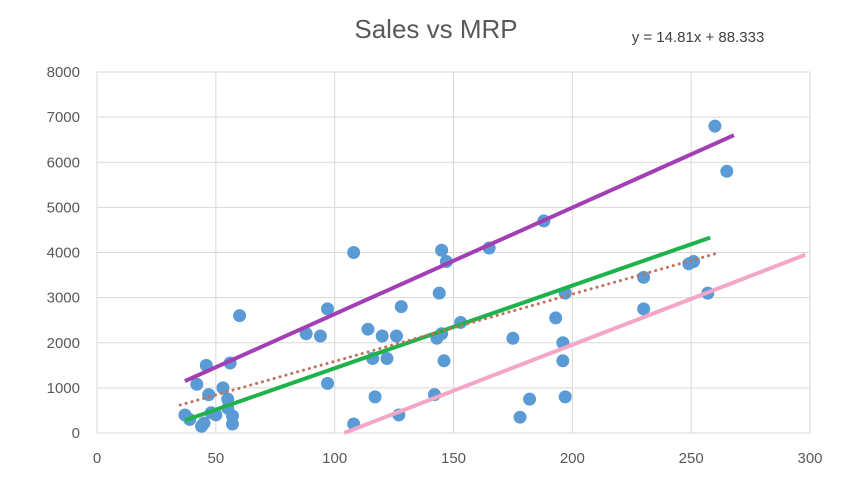 This screenshot has width=844, height=487. Describe the element at coordinates (63, 388) in the screenshot. I see `y-tick-label: 1000` at that location.